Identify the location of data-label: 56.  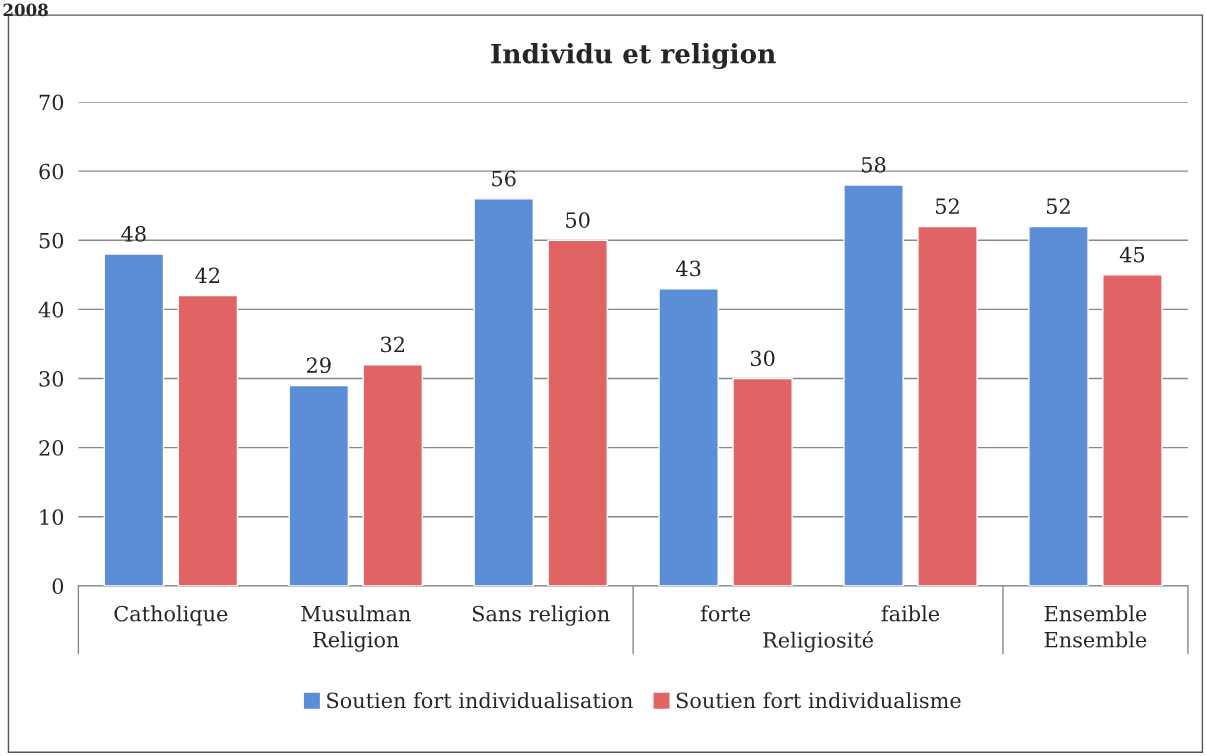
(504, 178).